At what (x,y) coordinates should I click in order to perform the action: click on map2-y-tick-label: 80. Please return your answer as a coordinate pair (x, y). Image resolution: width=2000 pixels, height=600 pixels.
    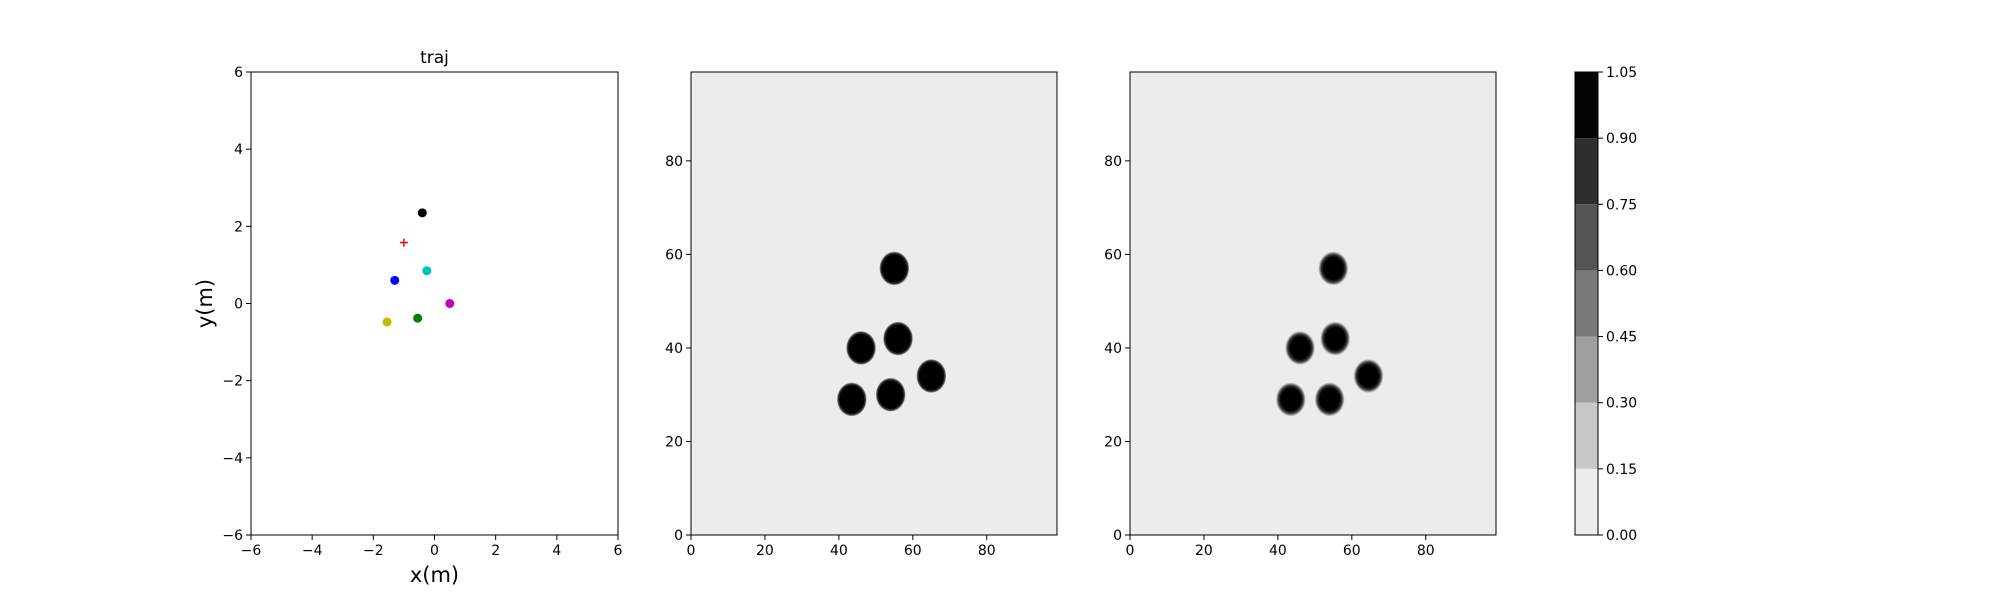
    Looking at the image, I should click on (1113, 162).